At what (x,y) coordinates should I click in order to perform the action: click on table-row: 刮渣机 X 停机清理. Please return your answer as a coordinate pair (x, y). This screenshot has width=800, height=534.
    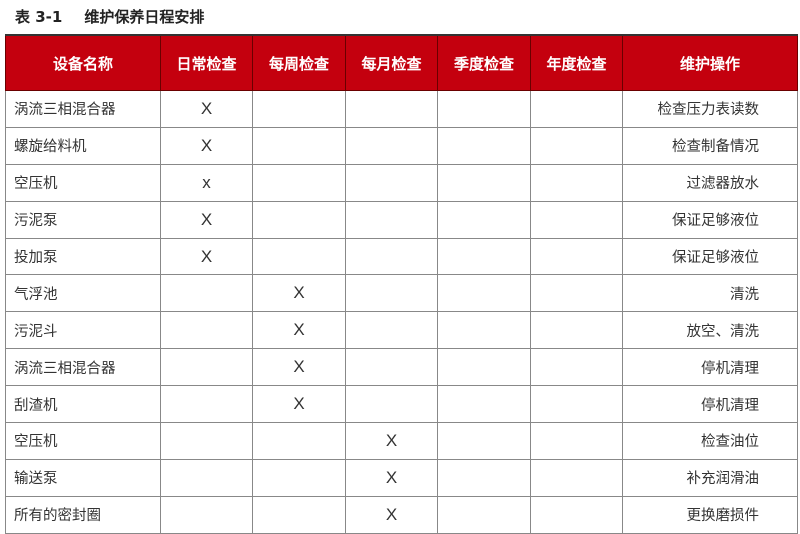
    Looking at the image, I should click on (401, 404).